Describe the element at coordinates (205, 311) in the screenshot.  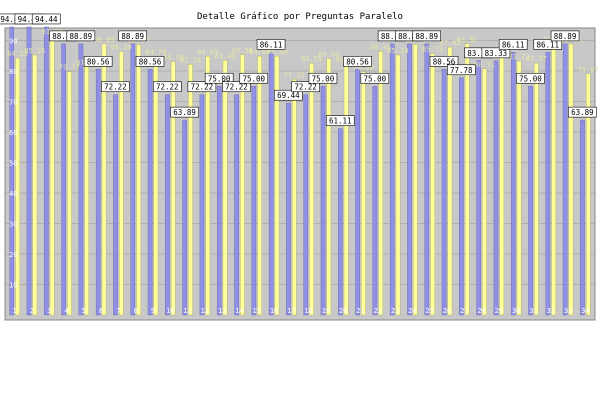
I see `x-tick-label: 12` at that location.